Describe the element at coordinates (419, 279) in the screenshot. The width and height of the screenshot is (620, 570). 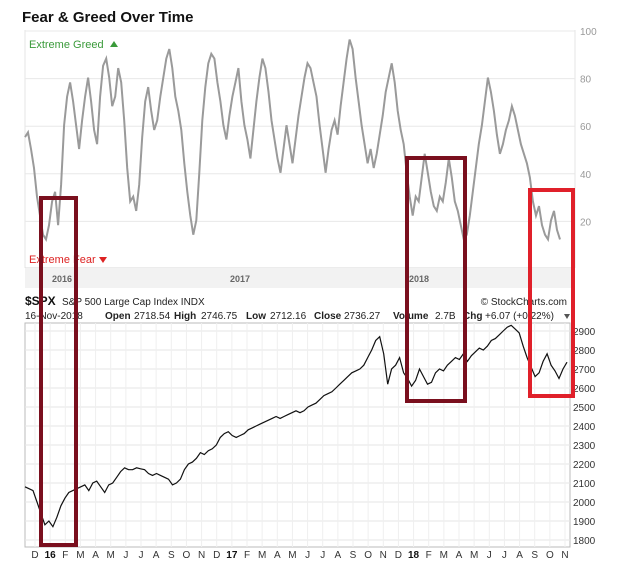
I see `fg-year-label-2018: 2018` at that location.